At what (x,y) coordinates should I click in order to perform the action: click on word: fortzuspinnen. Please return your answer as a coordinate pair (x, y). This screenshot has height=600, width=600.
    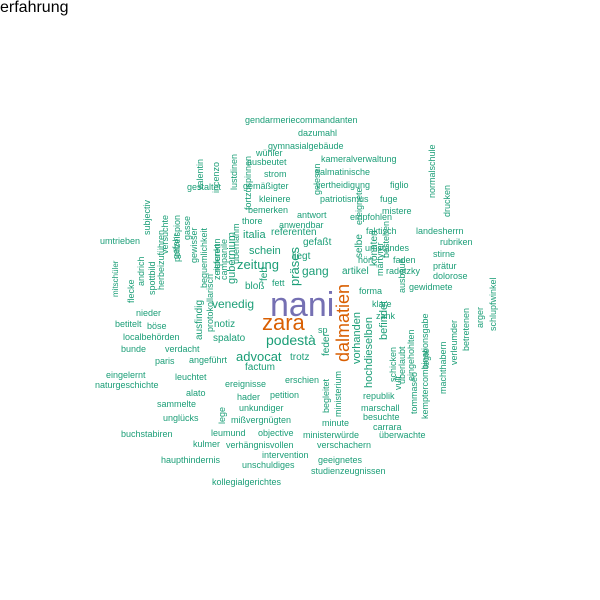
    Looking at the image, I should click on (248, 182).